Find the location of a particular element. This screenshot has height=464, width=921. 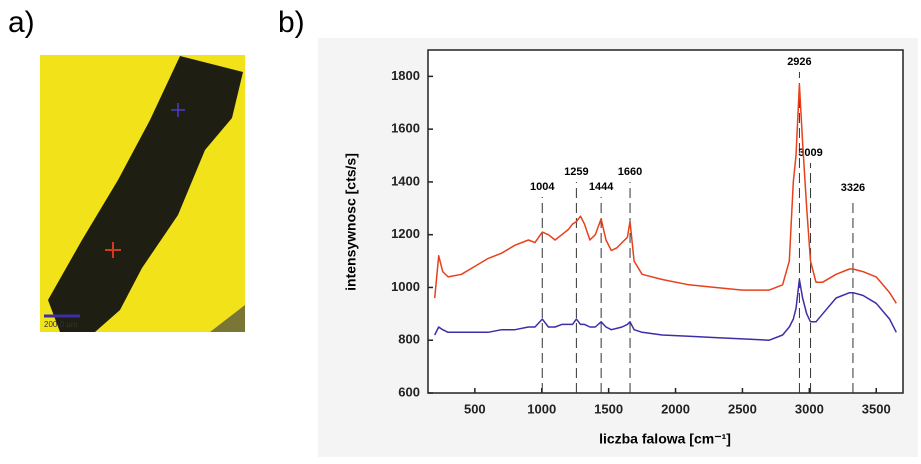

y-axis-title: intensywnosc [cts/s] is located at coordinates (351, 222).